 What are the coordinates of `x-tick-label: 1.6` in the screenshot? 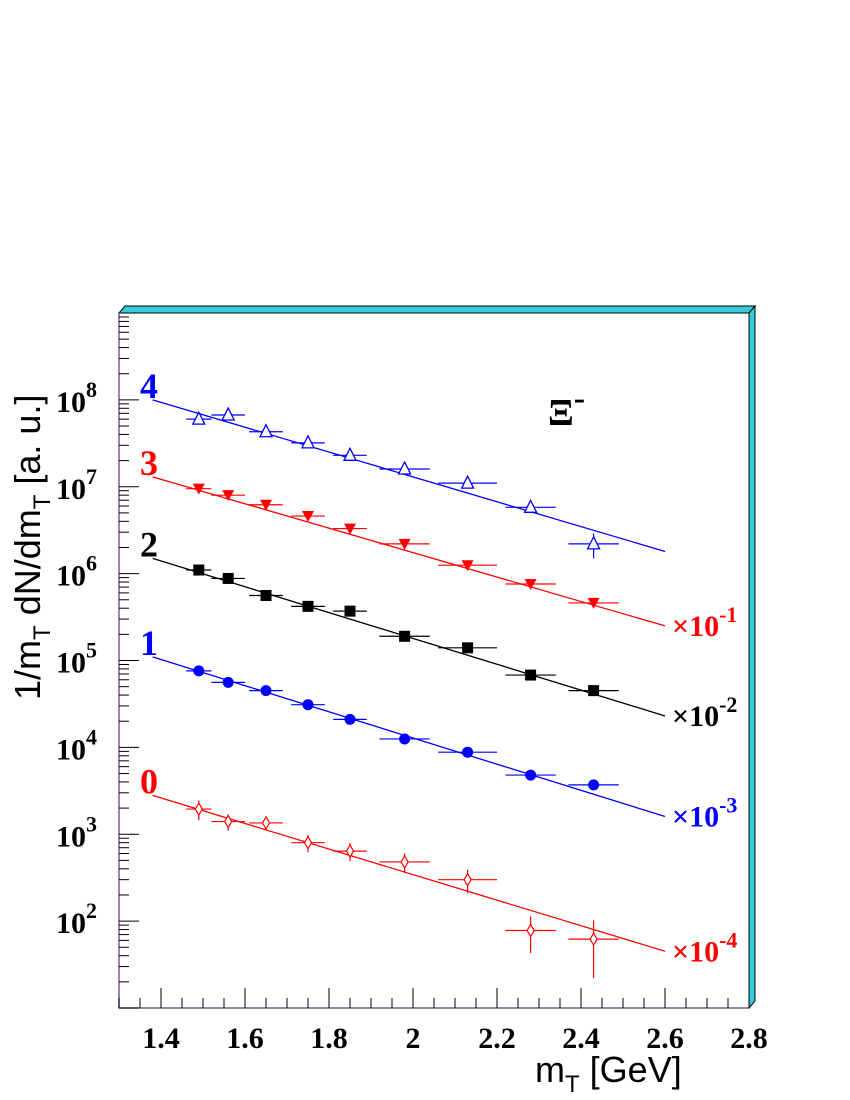 It's located at (245, 1038).